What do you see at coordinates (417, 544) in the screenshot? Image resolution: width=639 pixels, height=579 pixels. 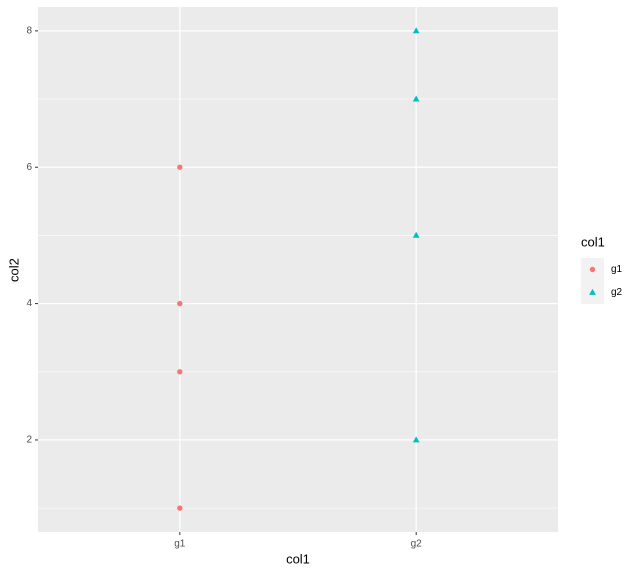 I see `x-tick-label: g2` at bounding box center [417, 544].